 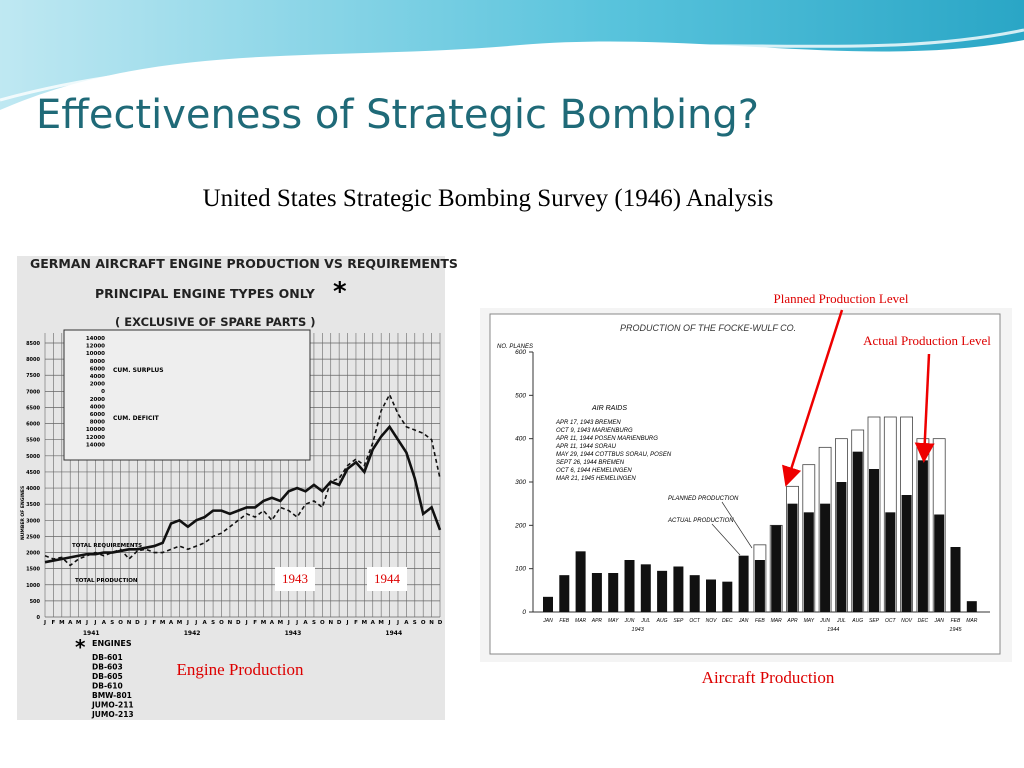 What do you see at coordinates (107, 676) in the screenshot?
I see `engine-name: DB-605` at bounding box center [107, 676].